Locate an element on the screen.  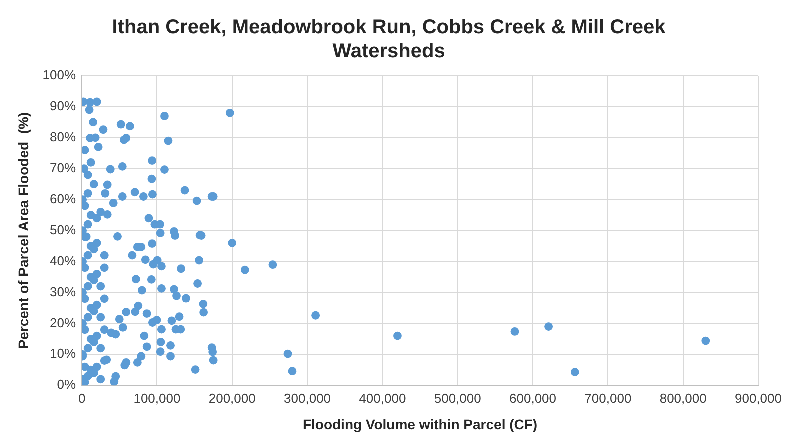
y-tick-label: 30% is located at coordinates (63, 292).